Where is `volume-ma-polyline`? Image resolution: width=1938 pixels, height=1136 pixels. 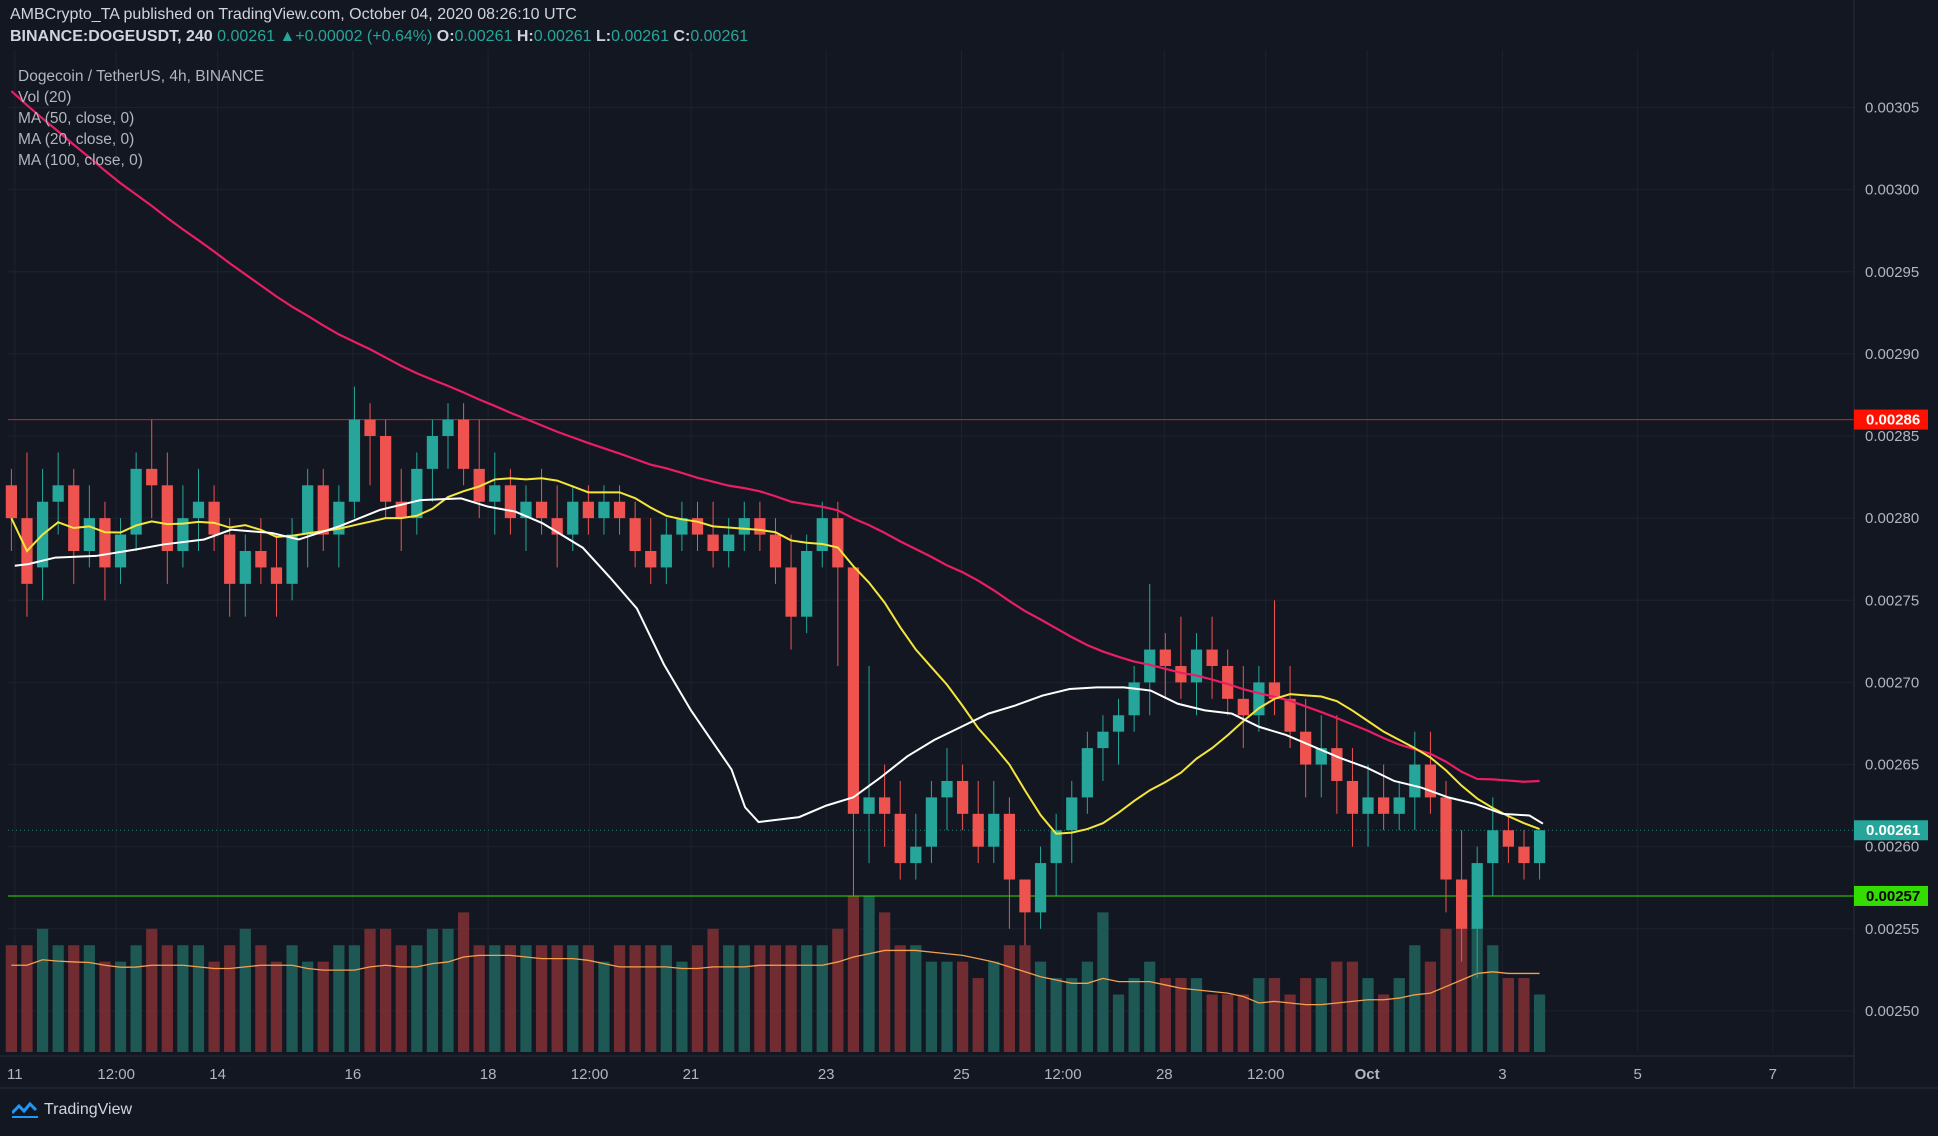 volume-ma-polyline is located at coordinates (775, 977).